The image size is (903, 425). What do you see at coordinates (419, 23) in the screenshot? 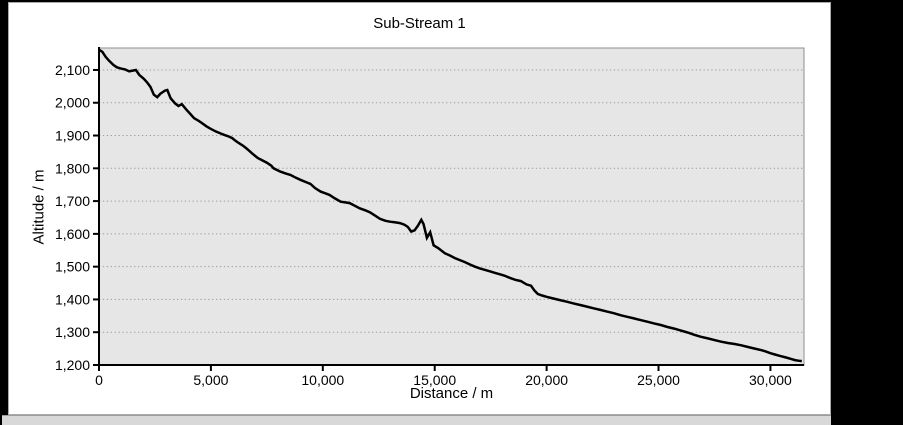
I see `chart-title: Sub-Stream 1` at bounding box center [419, 23].